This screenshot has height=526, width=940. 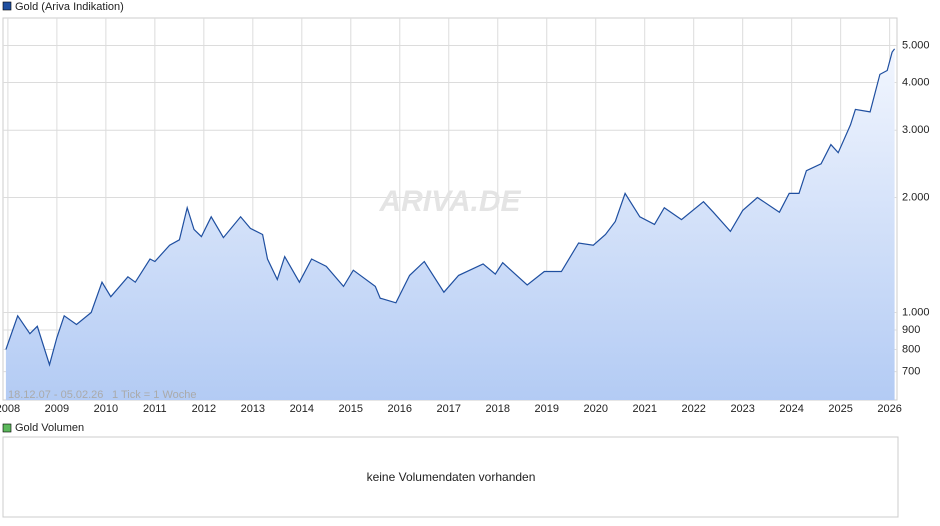 What do you see at coordinates (911, 372) in the screenshot?
I see `y-tick-label: 700` at bounding box center [911, 372].